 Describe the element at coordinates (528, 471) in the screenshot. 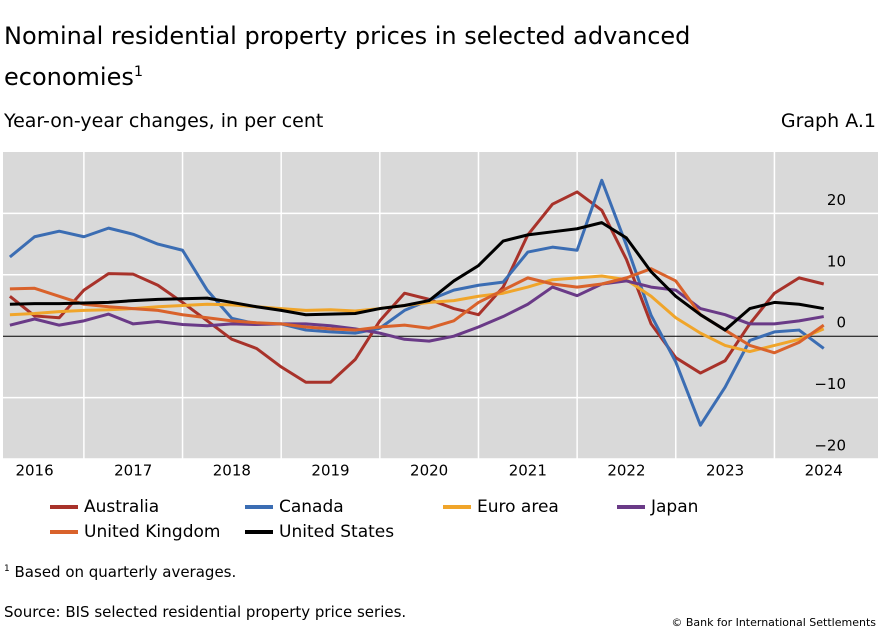

I see `x-tick-label: 2021` at that location.